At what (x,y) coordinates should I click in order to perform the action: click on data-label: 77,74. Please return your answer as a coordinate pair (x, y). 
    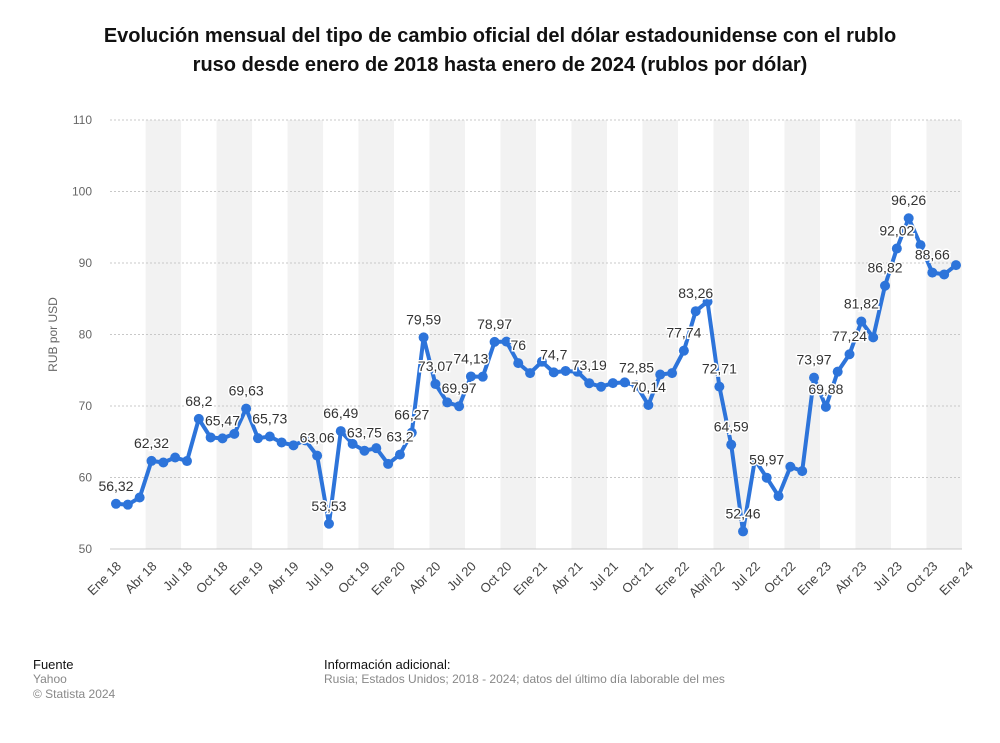
    Looking at the image, I should click on (683, 333).